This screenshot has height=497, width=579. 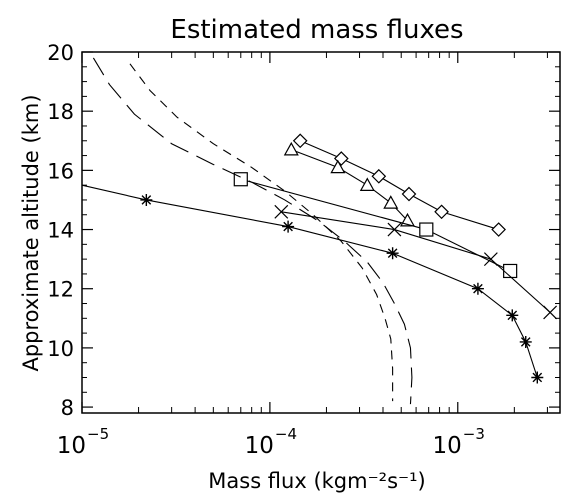 I want to click on x-tick-exponent: −4, so click(x=286, y=434).